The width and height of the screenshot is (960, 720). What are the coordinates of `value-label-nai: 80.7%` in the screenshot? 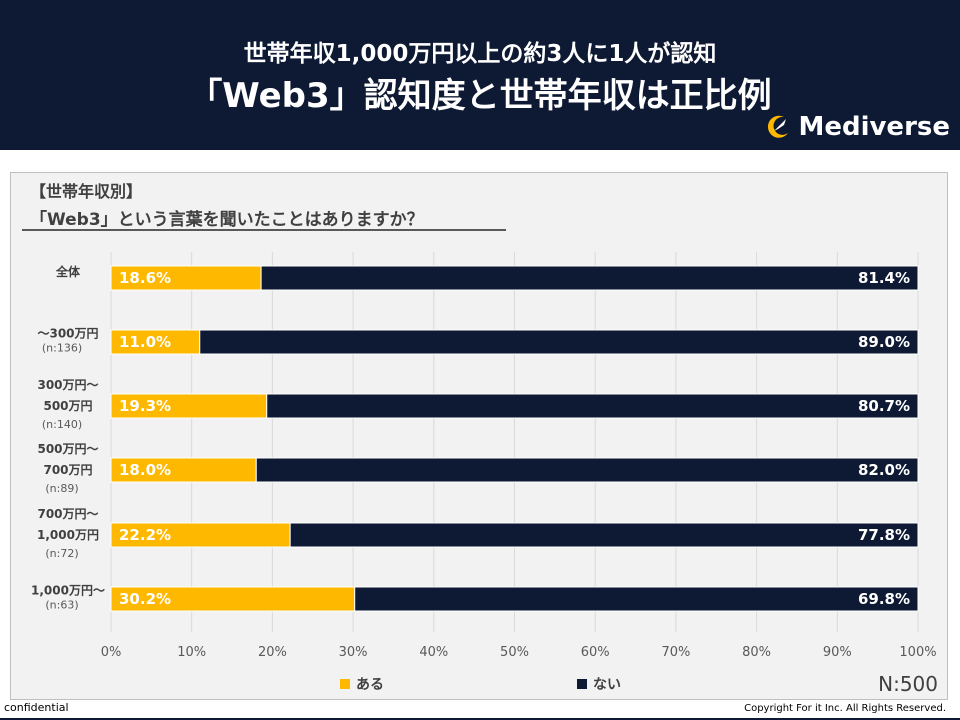 It's located at (884, 406).